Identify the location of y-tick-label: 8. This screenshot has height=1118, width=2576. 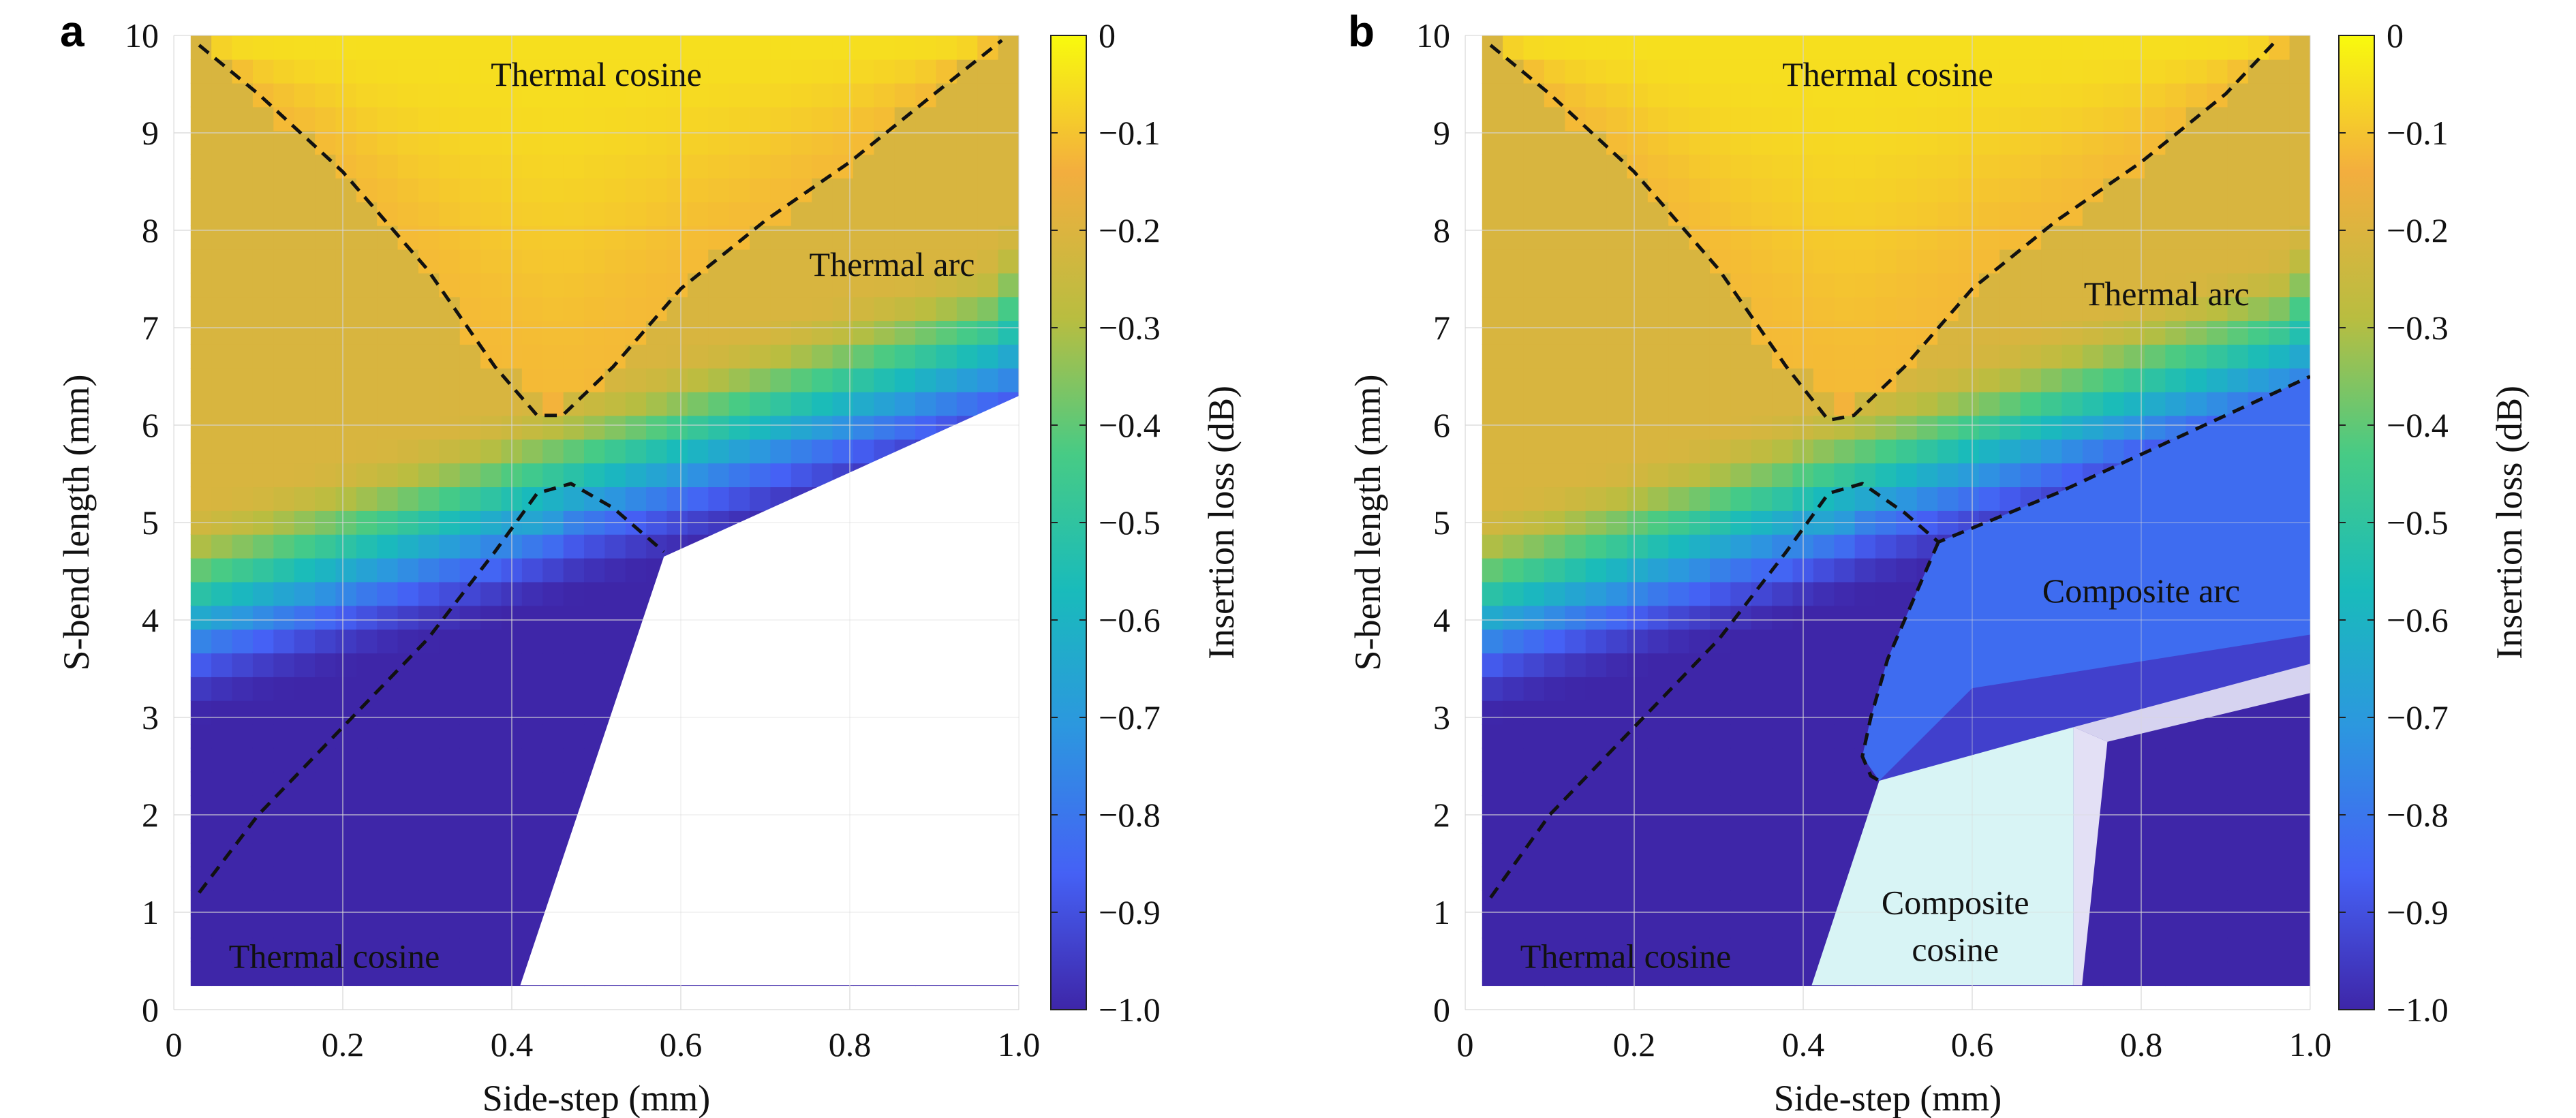
(150, 230).